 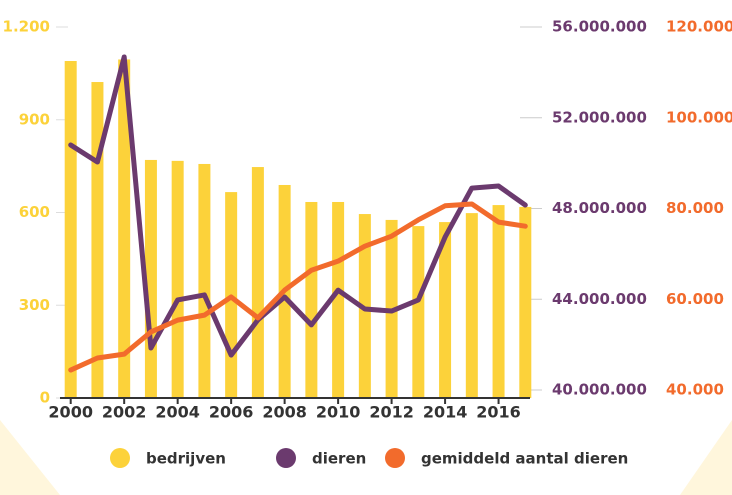 What do you see at coordinates (599, 390) in the screenshot?
I see `y2-tick-label: 40.000.000` at bounding box center [599, 390].